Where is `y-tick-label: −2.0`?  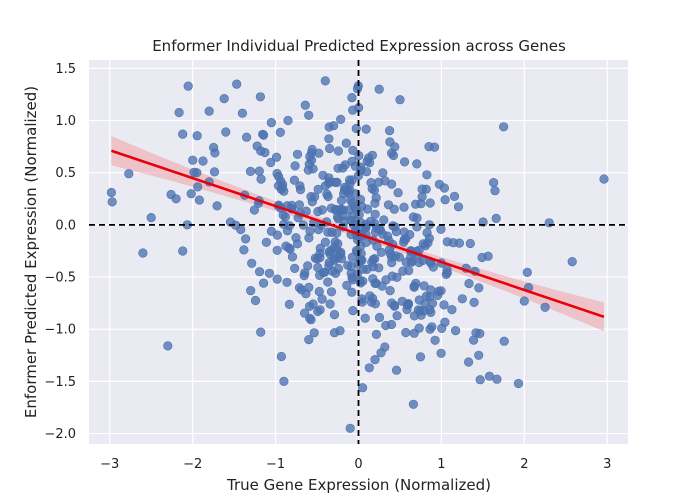
y-tick-label: −2.0 is located at coordinates (60, 434).